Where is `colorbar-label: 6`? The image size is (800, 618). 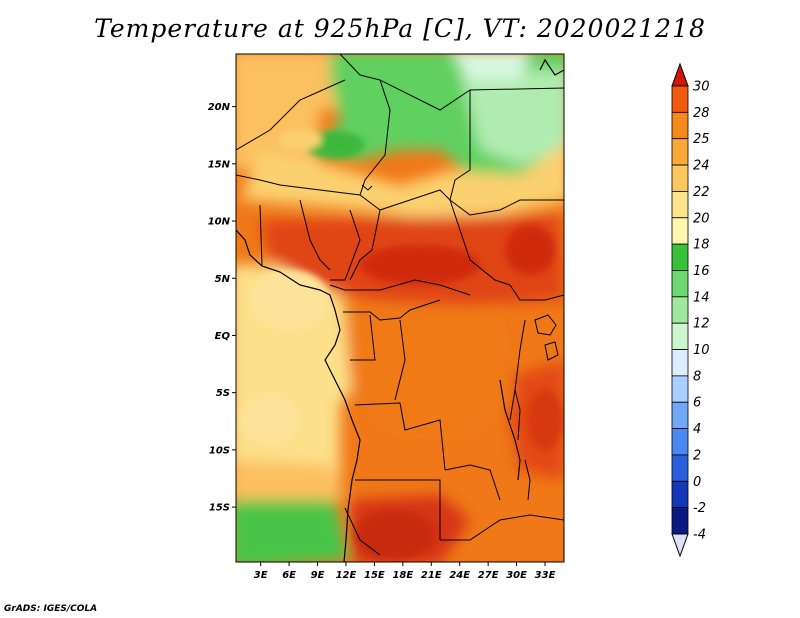
colorbar-label: 6 is located at coordinates (697, 403).